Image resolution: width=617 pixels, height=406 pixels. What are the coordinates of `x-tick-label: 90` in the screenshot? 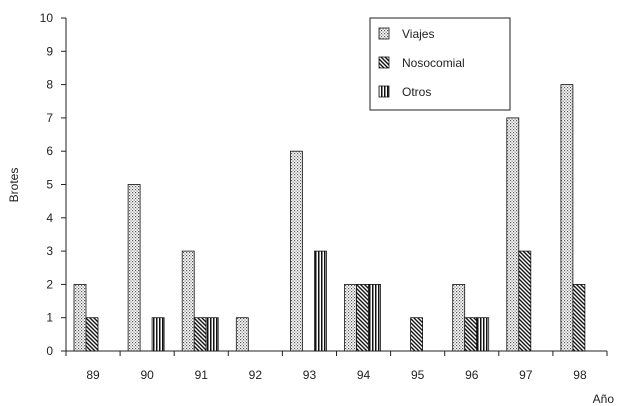 It's located at (147, 375).